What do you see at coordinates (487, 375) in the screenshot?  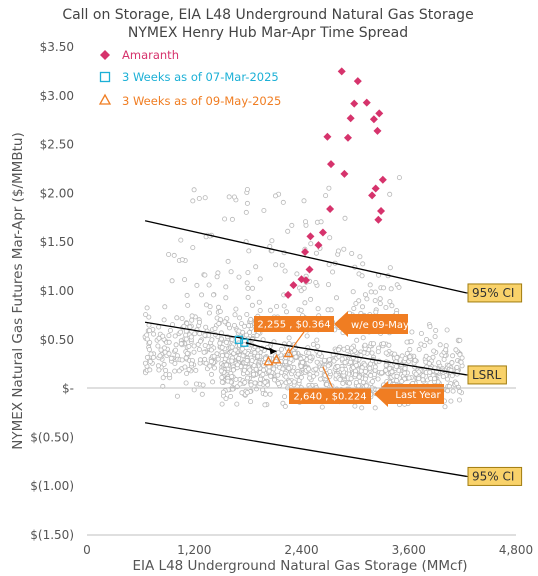 I see `line-label-box` at bounding box center [487, 375].